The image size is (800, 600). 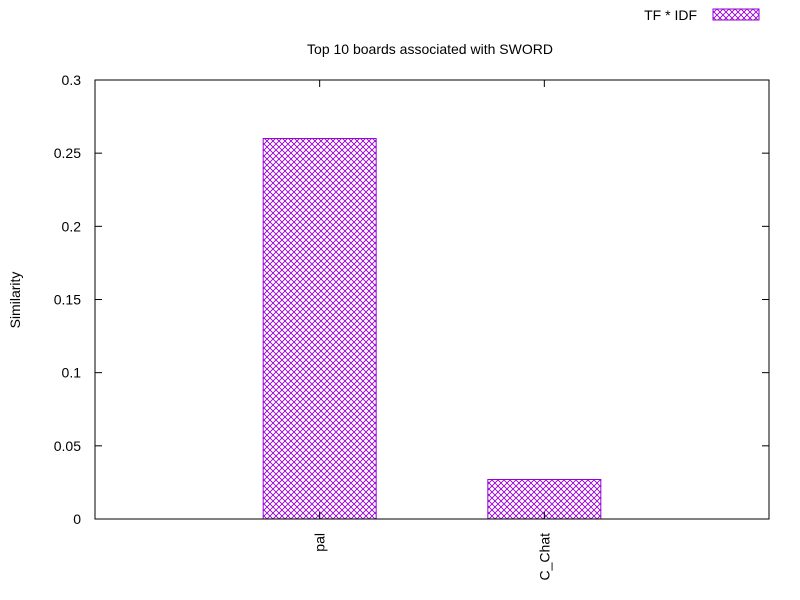 I want to click on legend-label: TF * IDF, so click(x=670, y=15).